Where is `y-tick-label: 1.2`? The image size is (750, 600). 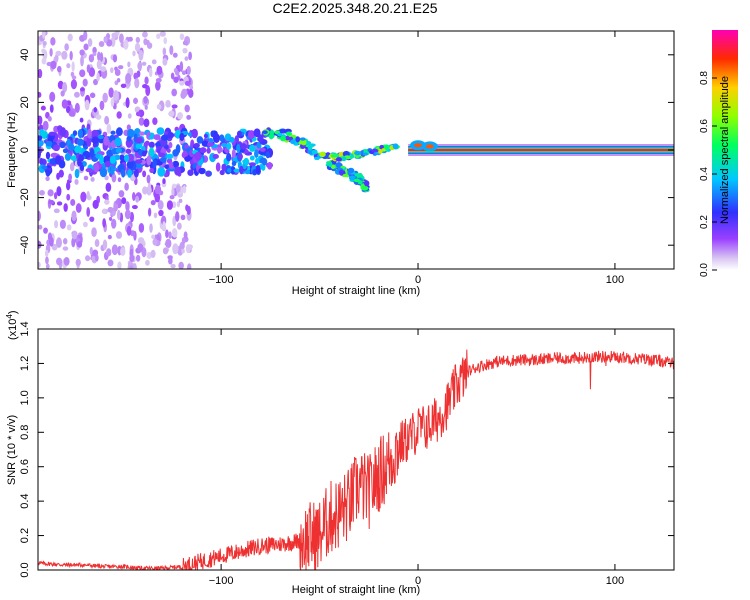
y-tick-label: 1.2 is located at coordinates (25, 363).